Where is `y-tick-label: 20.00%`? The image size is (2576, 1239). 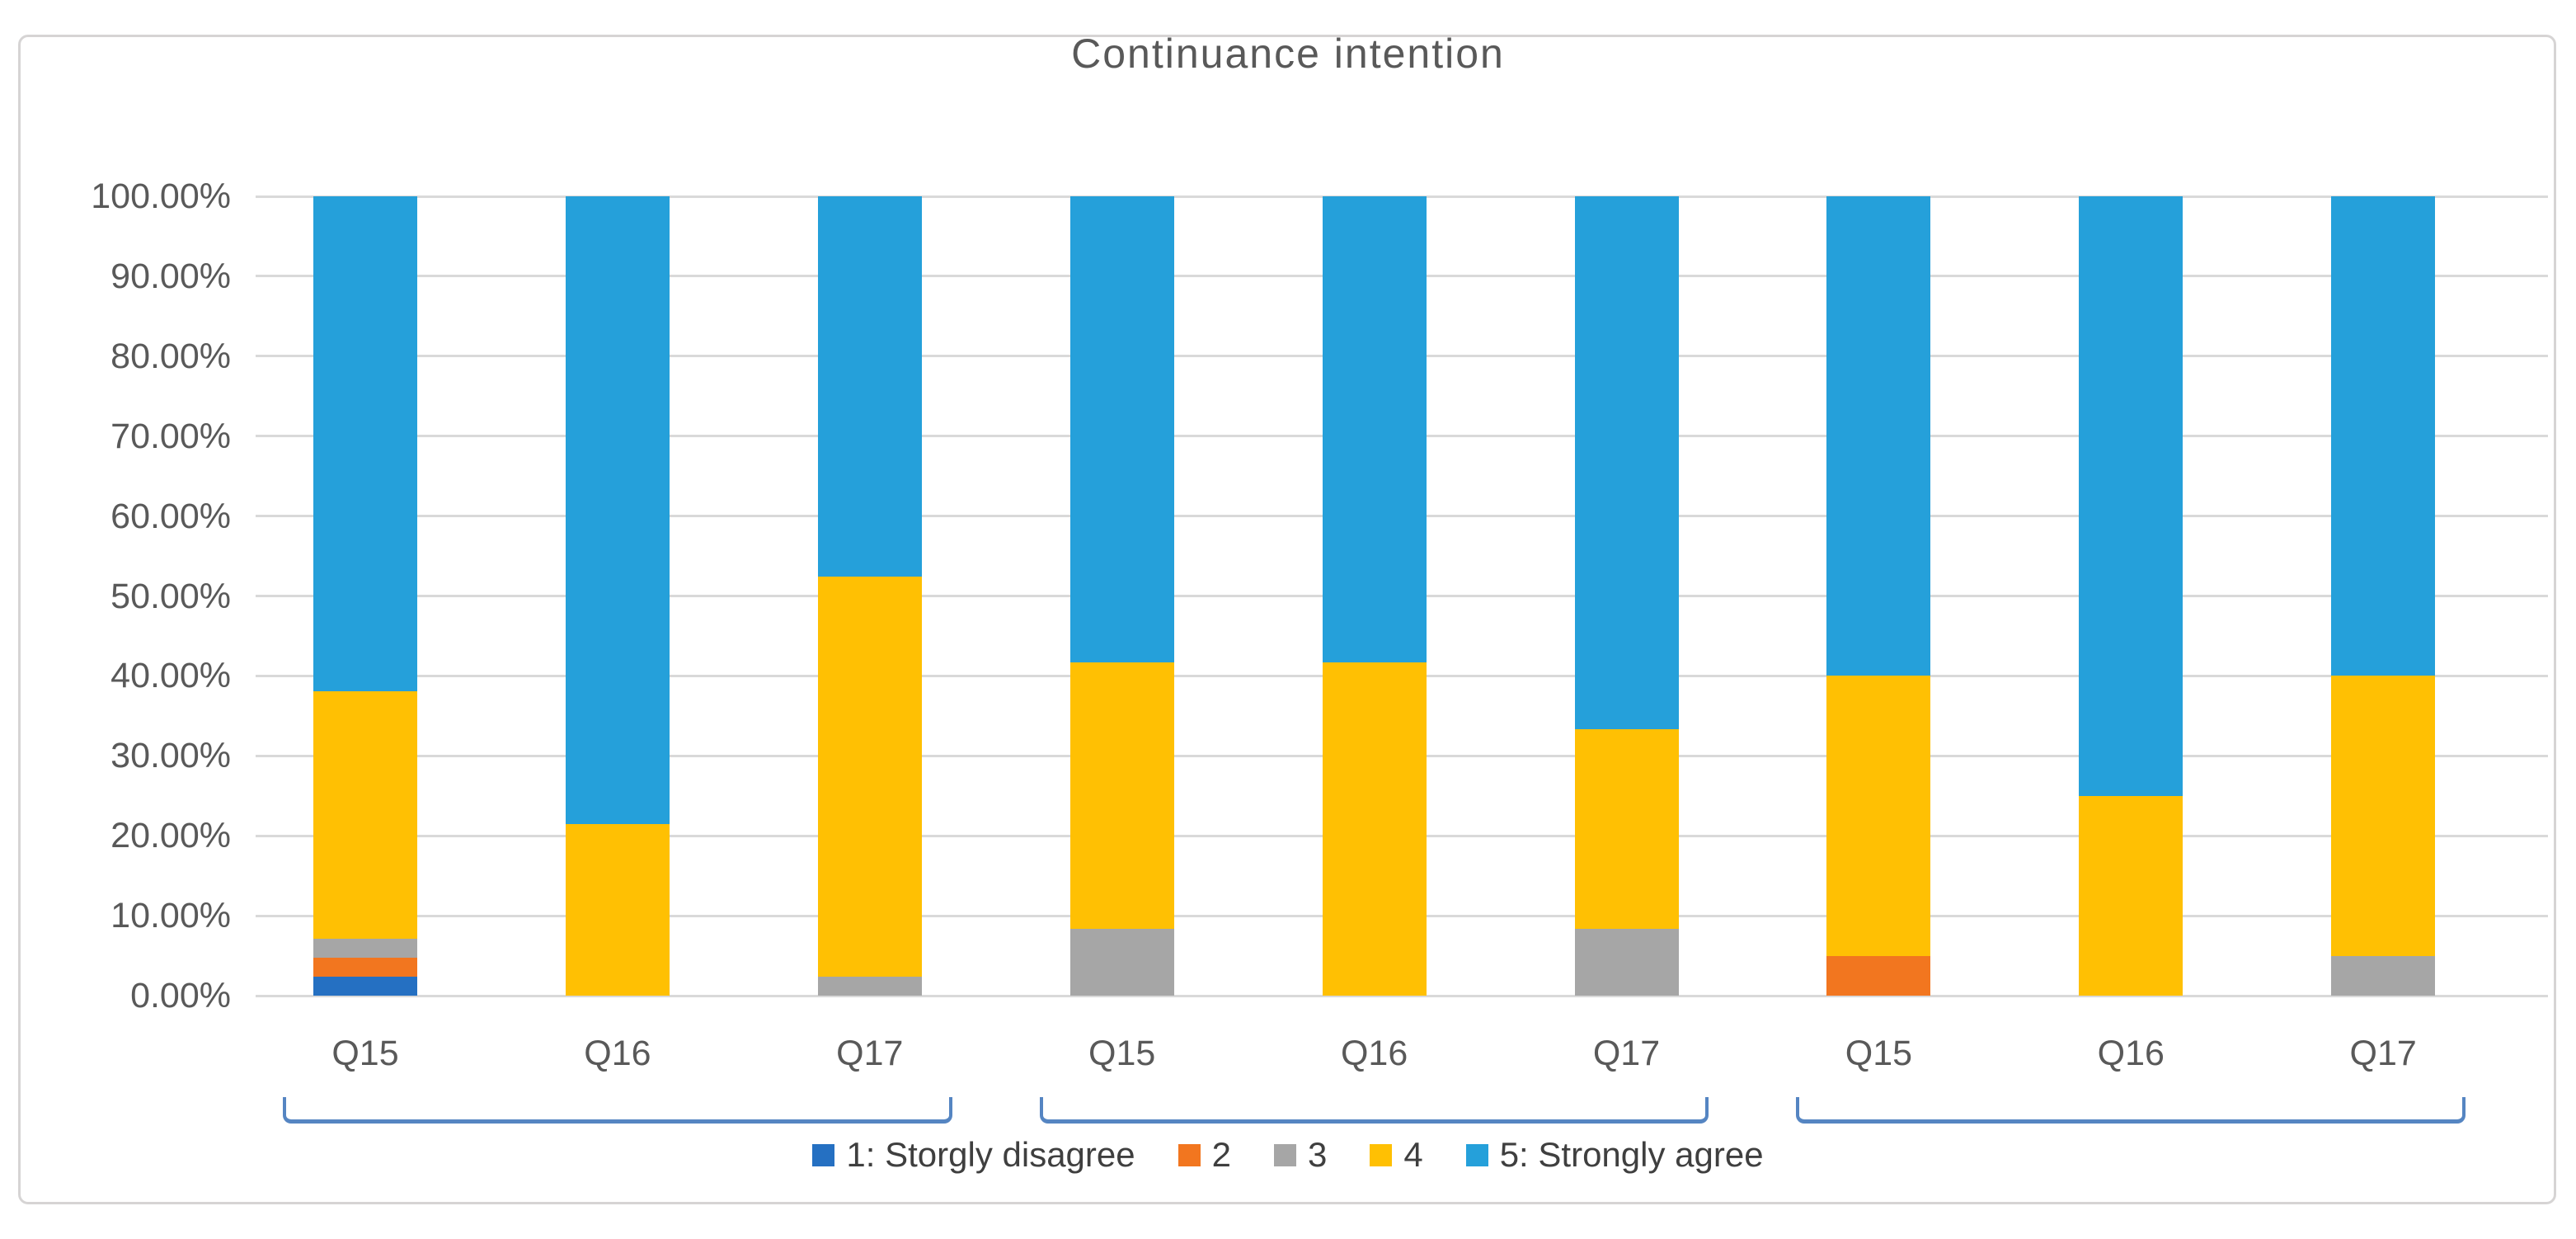
y-tick-label: 20.00% is located at coordinates (170, 836).